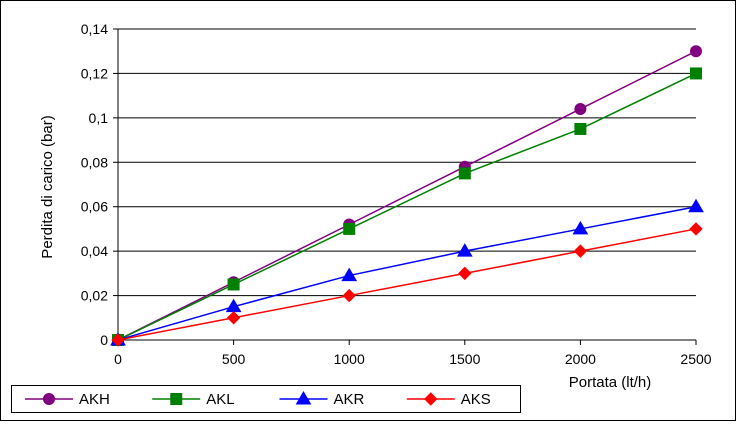 This screenshot has height=426, width=736. What do you see at coordinates (580, 359) in the screenshot?
I see `x-tick-label: 2000` at bounding box center [580, 359].